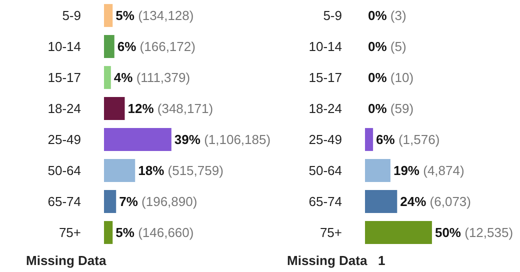 This screenshot has width=520, height=272. What do you see at coordinates (391, 108) in the screenshot?
I see `data-label: 0% (59)` at bounding box center [391, 108].